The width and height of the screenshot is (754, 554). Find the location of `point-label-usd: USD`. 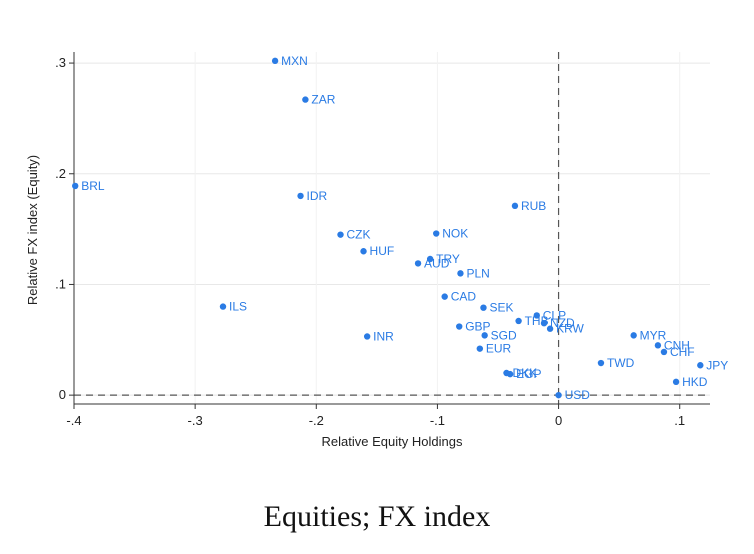

point-label-usd: USD is located at coordinates (578, 395).